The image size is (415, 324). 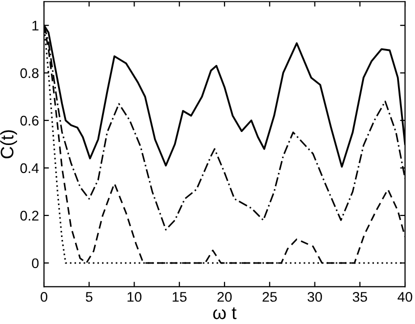 What do you see at coordinates (44, 297) in the screenshot?
I see `x-tick-label: 0` at bounding box center [44, 297].